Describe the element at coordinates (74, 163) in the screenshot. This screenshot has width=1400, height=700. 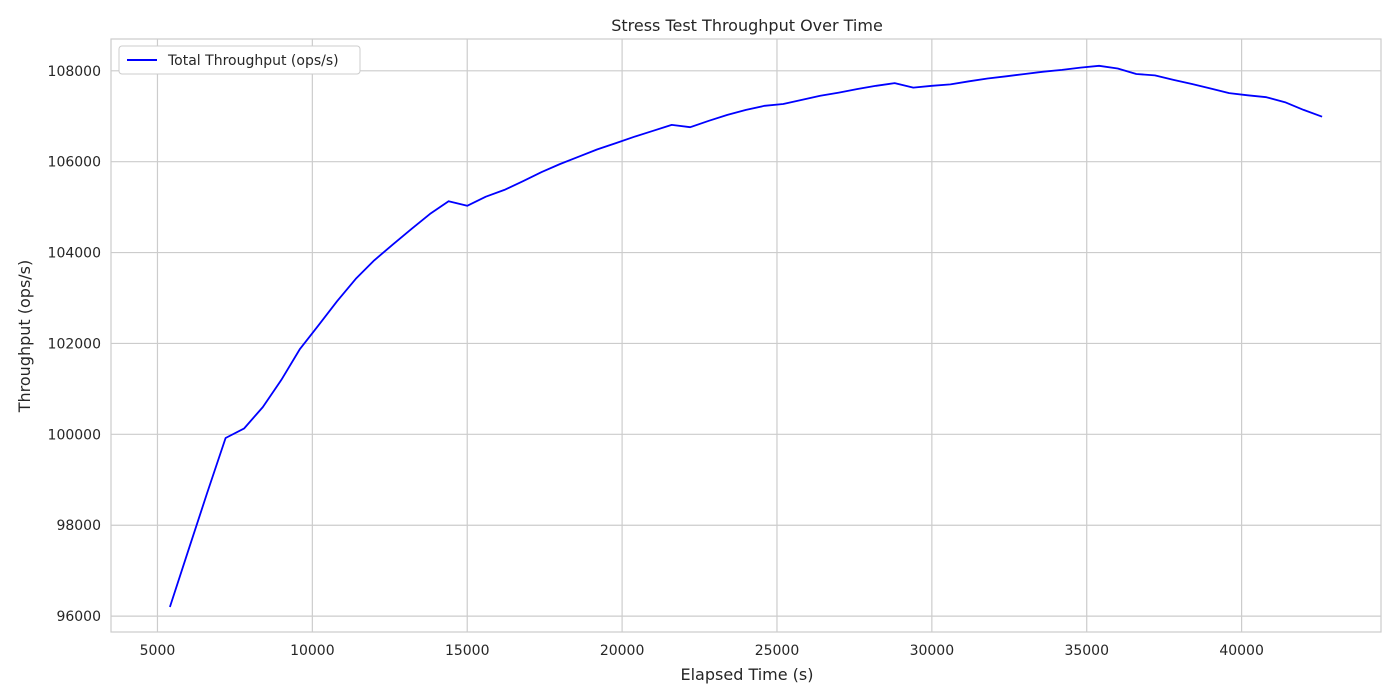
I see `y-tick-label: 106000` at that location.